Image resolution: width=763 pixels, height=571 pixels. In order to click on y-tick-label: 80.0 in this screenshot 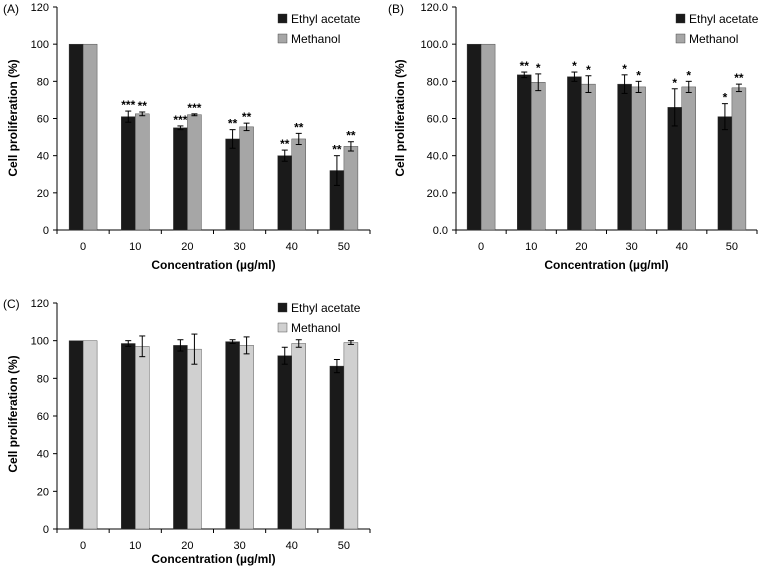, I will do `click(437, 82)`.